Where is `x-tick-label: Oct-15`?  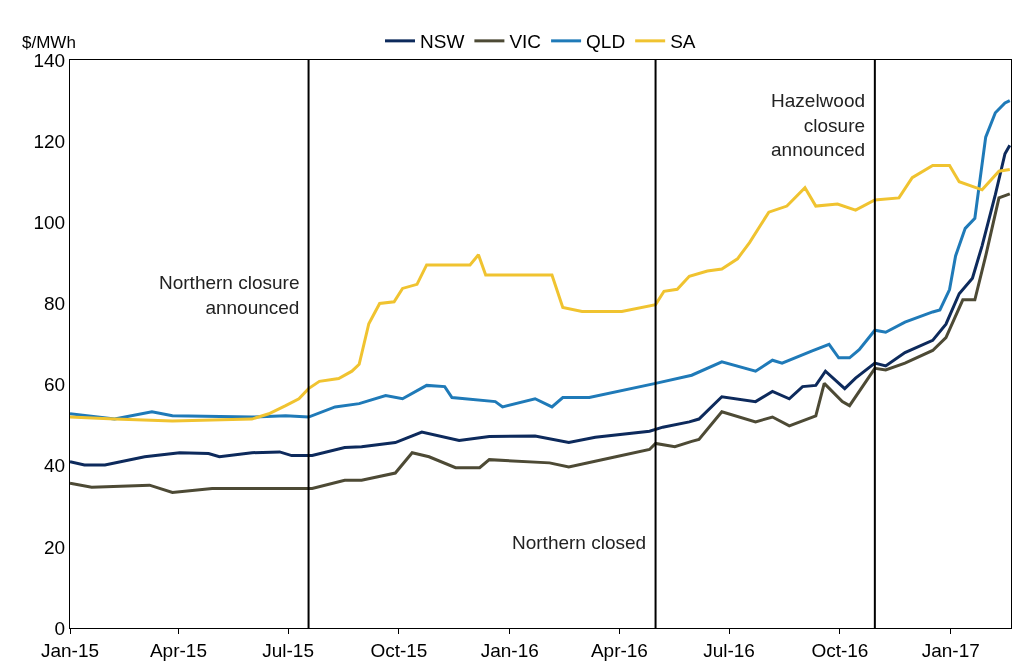 x-tick-label: Oct-15 is located at coordinates (399, 650).